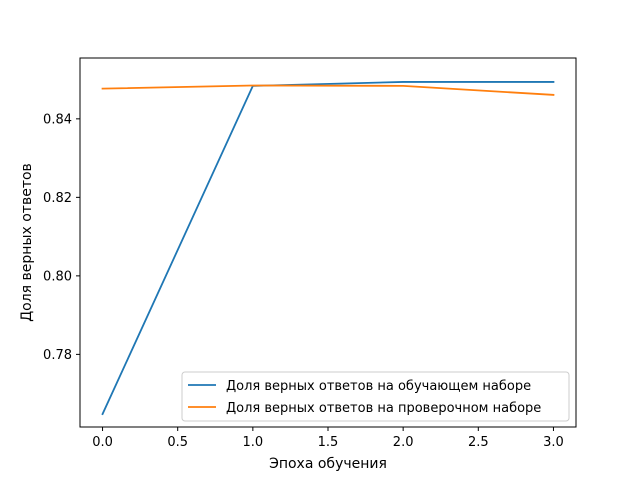 This screenshot has height=485, width=640. What do you see at coordinates (61, 237) in the screenshot?
I see `y-axis-ticks: 0.78 0.80 0.82 0.84` at bounding box center [61, 237].